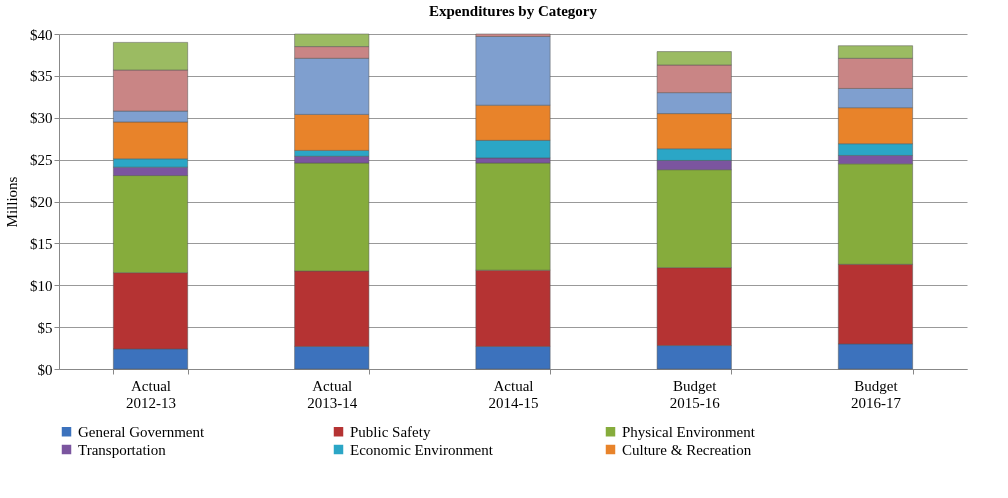 This screenshot has height=498, width=1008. What do you see at coordinates (689, 431) in the screenshot?
I see `legend-label: Physical Environment` at bounding box center [689, 431].